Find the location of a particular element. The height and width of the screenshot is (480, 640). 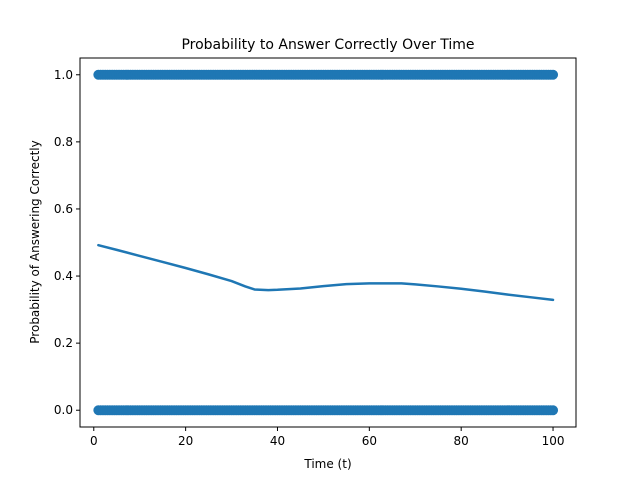

x-tick-label: 40 is located at coordinates (277, 441).